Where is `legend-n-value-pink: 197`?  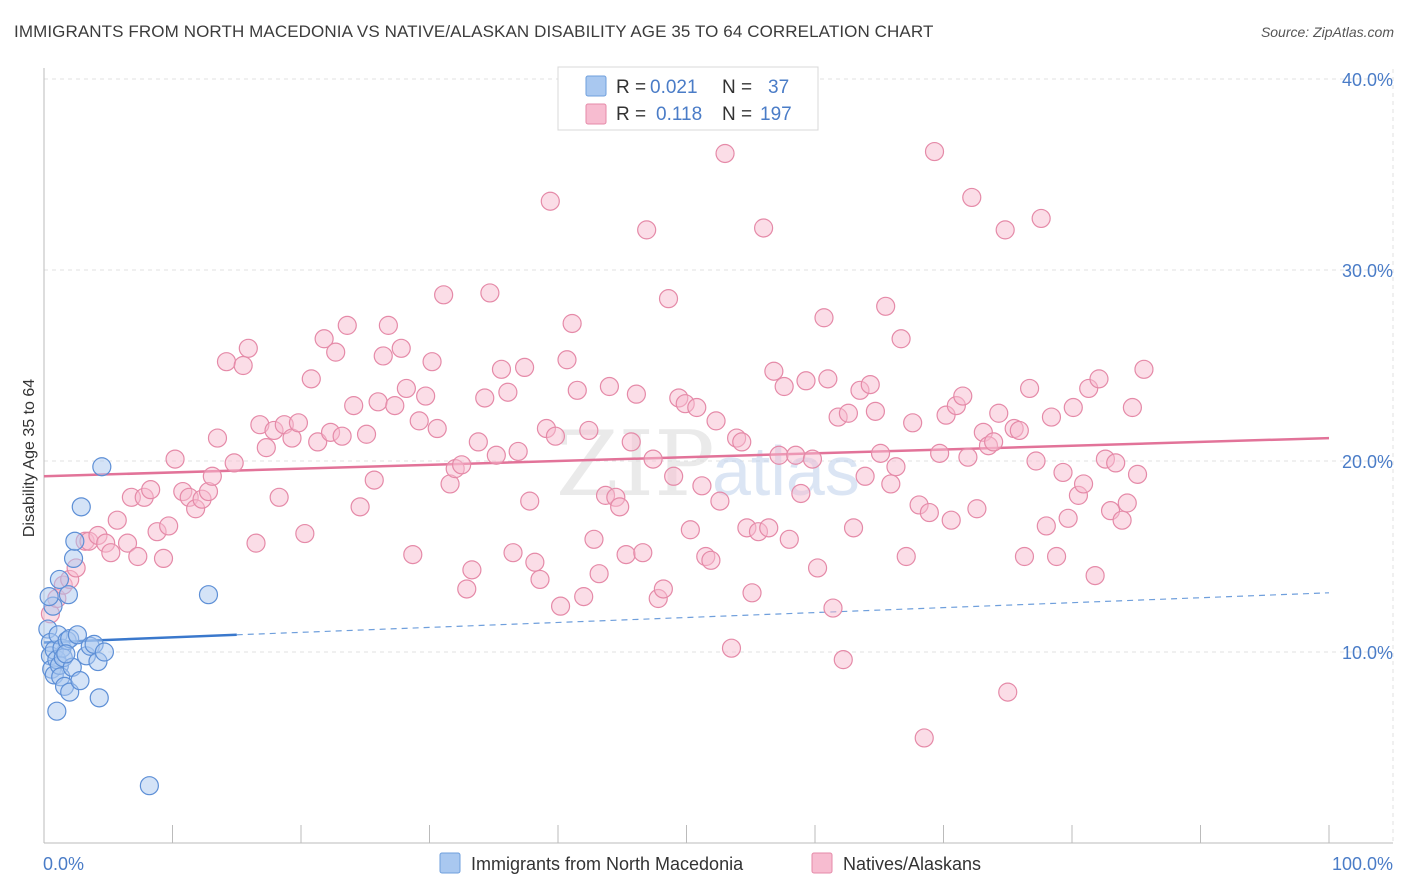
legend-n-value-pink: 197 is located at coordinates (776, 114).